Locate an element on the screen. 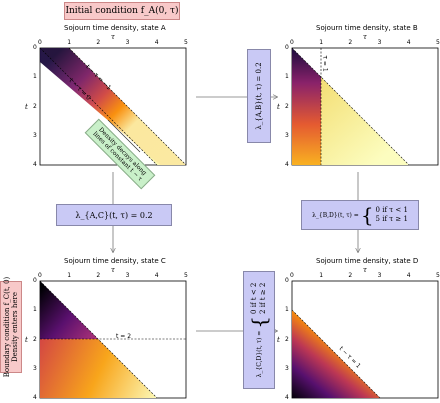 Image resolution: width=440 pixels, height=403 pixels. panel-a-density-band is located at coordinates (113, 106).